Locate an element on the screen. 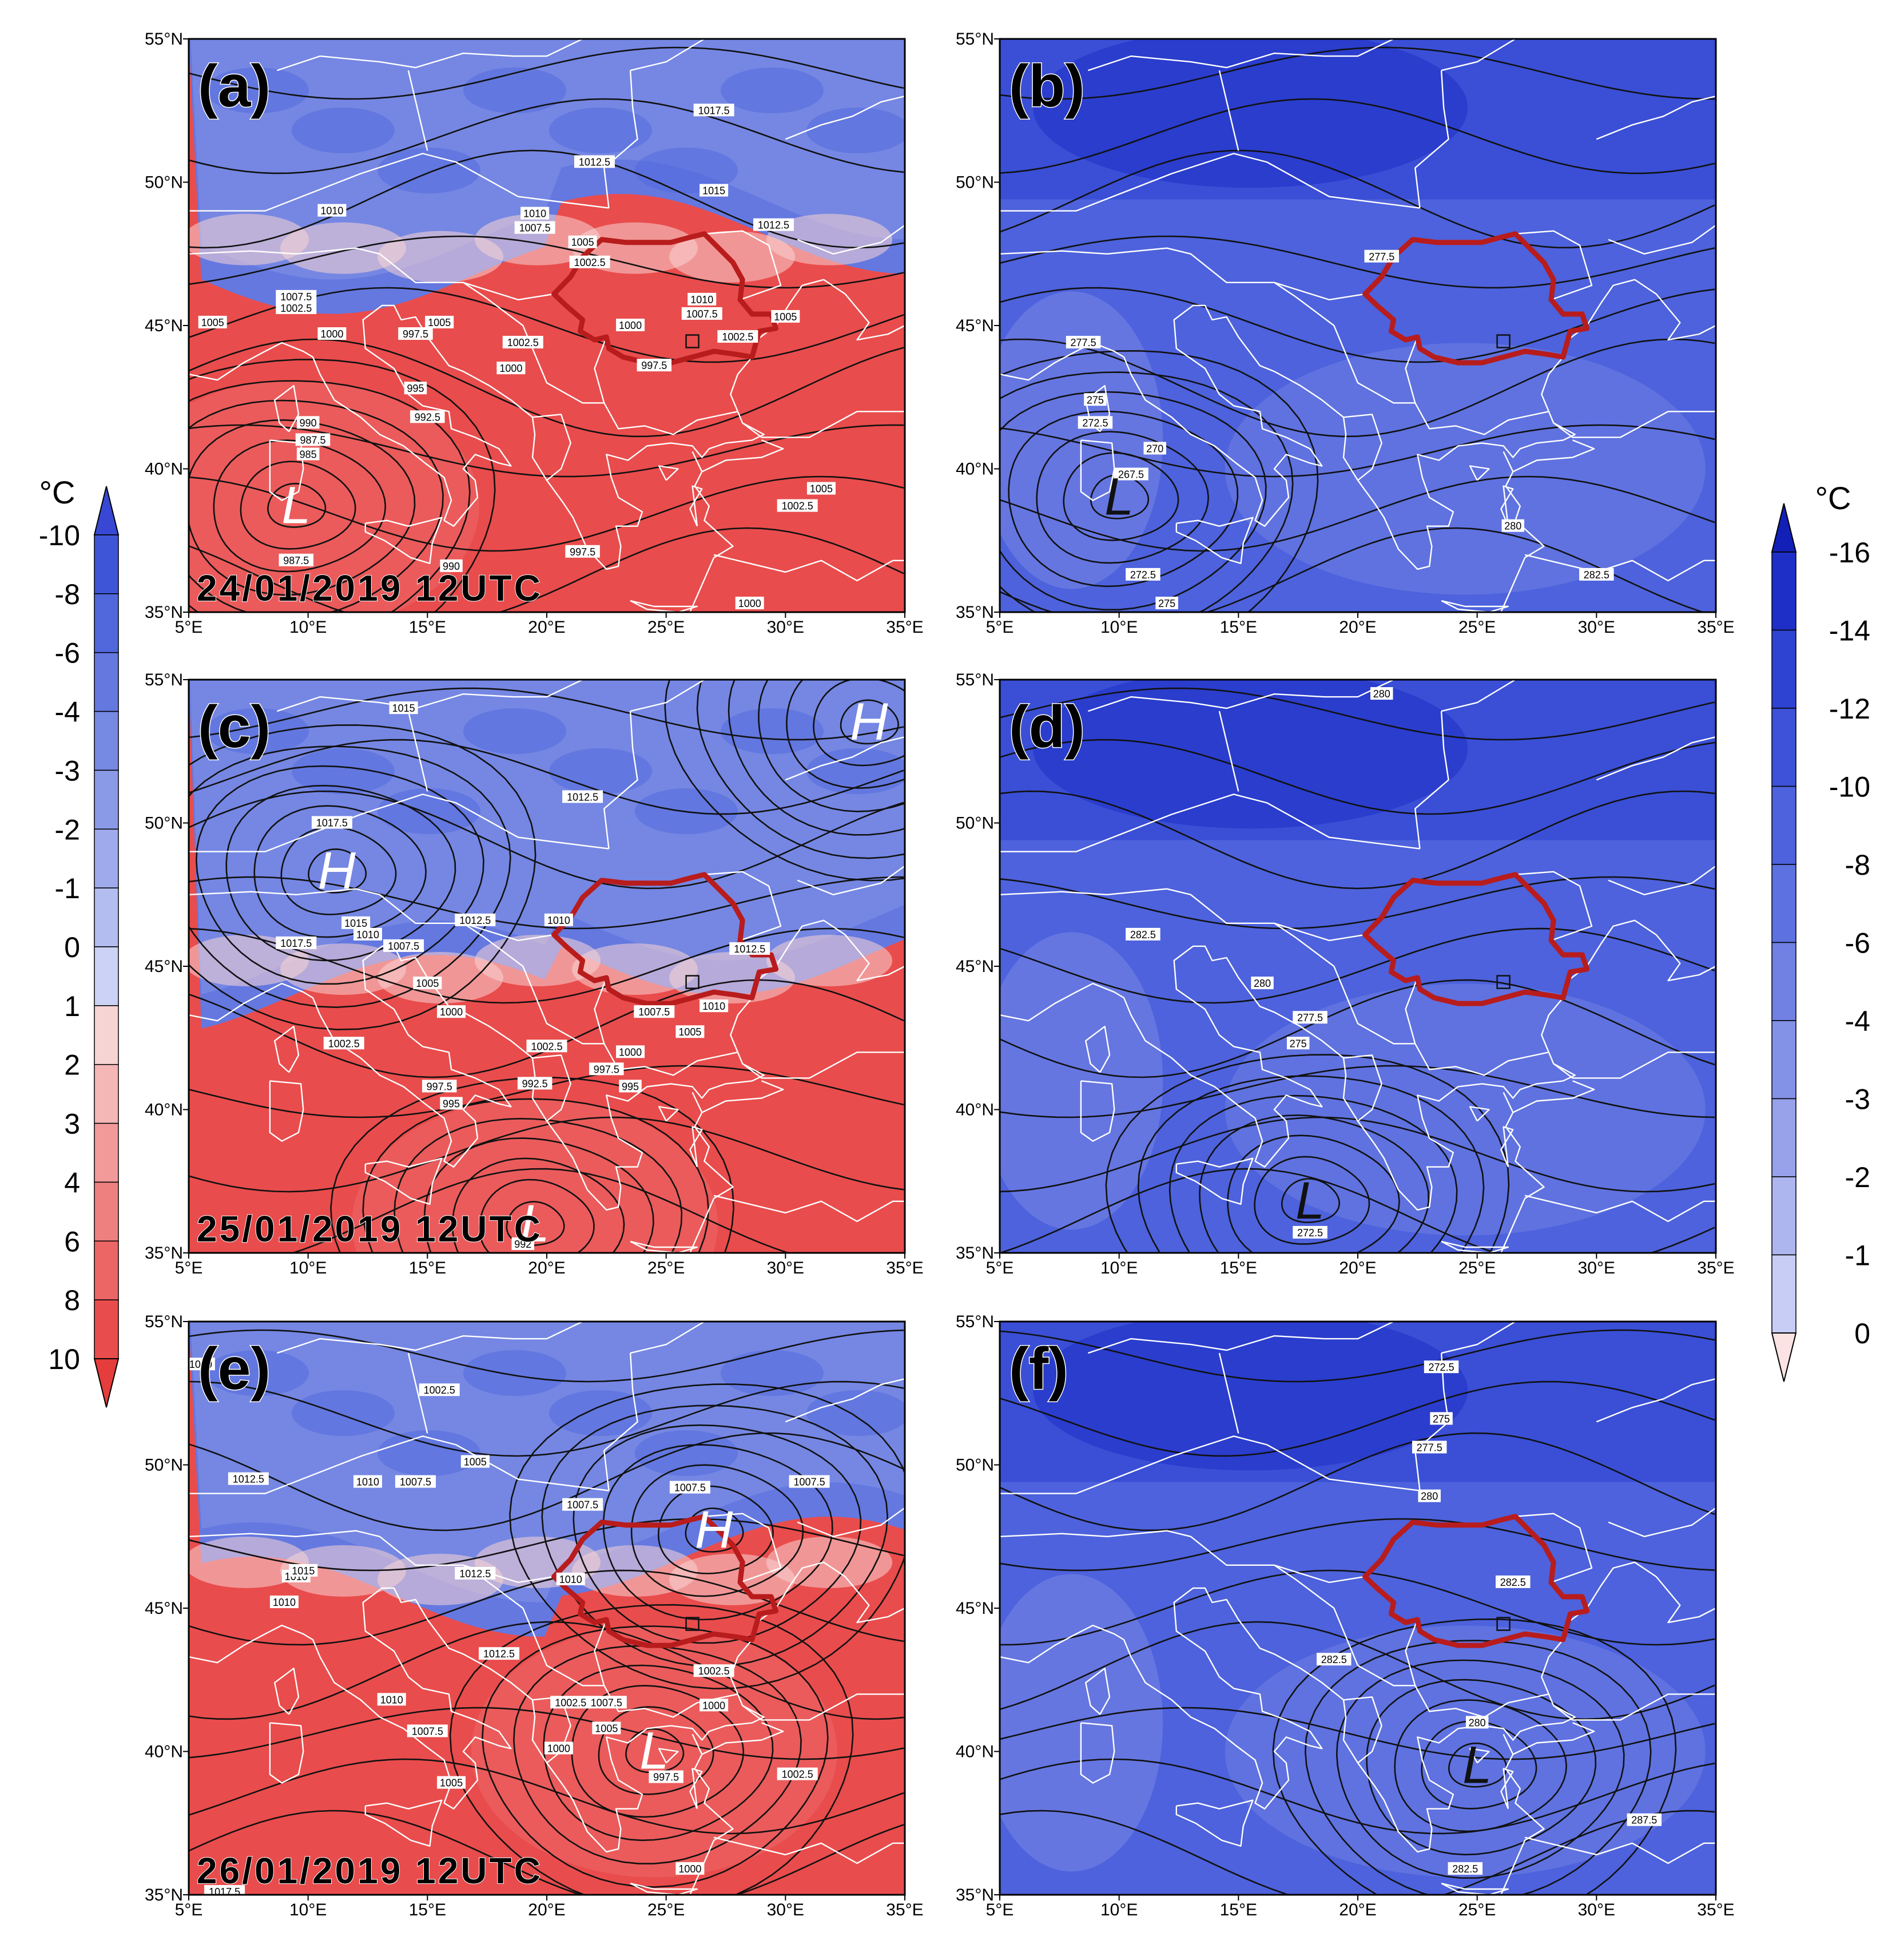 This screenshot has height=1960, width=1884. colorbar-label: -4 is located at coordinates (67, 712).